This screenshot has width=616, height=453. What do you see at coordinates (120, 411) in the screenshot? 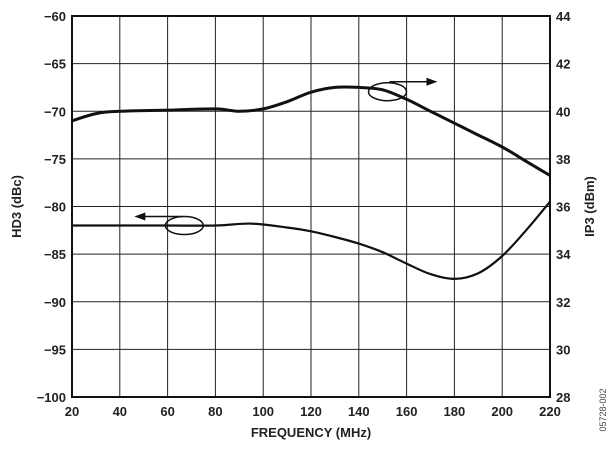
I see `x-tick-label: 40` at bounding box center [120, 411].